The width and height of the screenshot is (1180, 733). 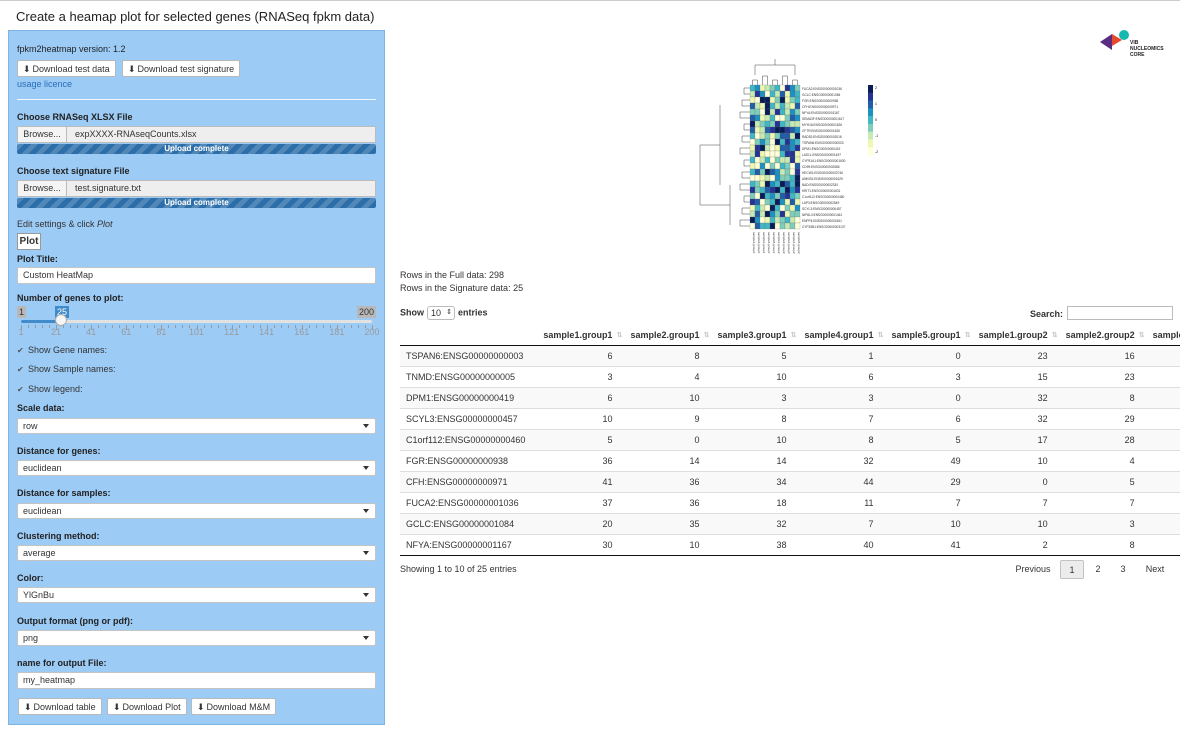 I want to click on xlsx-file-input: Browse... expXXXX-RNAseqCounts.xlsx, so click(x=196, y=134).